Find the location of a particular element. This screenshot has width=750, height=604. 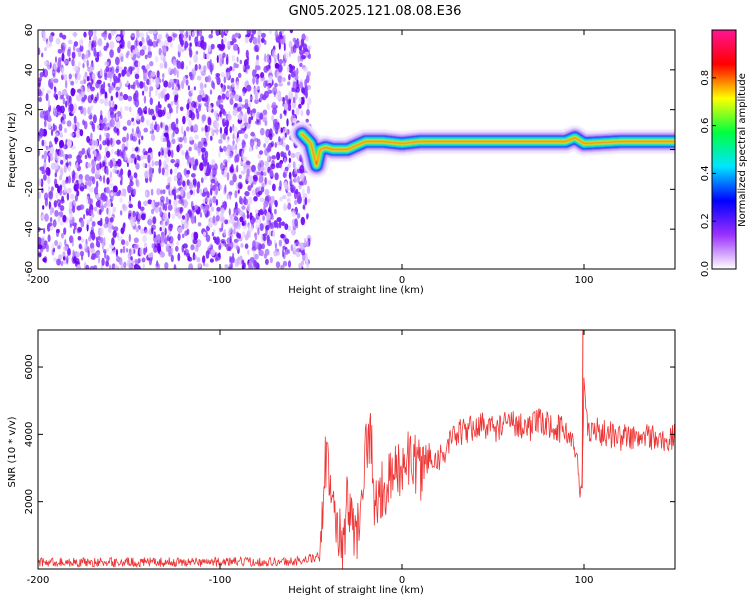

colorbar-tick-label: 0.6 is located at coordinates (705, 126).